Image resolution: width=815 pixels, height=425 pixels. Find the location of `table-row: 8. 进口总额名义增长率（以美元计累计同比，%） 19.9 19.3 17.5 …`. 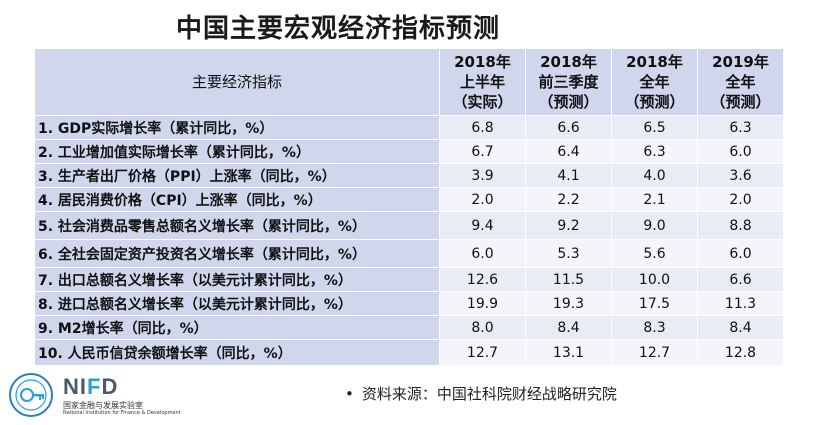

table-row: 8. 进口总额名义增长率（以美元计累计同比，%） 19.9 19.3 17.5 … is located at coordinates (409, 303).